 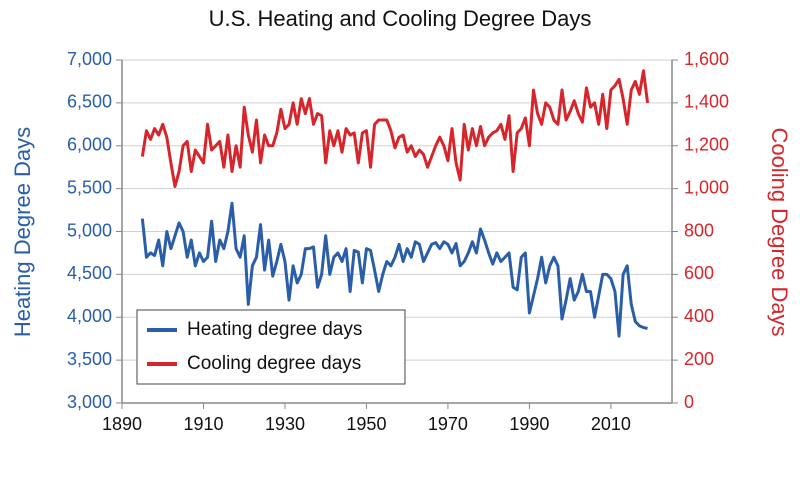 What do you see at coordinates (89, 273) in the screenshot?
I see `y-tick-label: 4,500` at bounding box center [89, 273].